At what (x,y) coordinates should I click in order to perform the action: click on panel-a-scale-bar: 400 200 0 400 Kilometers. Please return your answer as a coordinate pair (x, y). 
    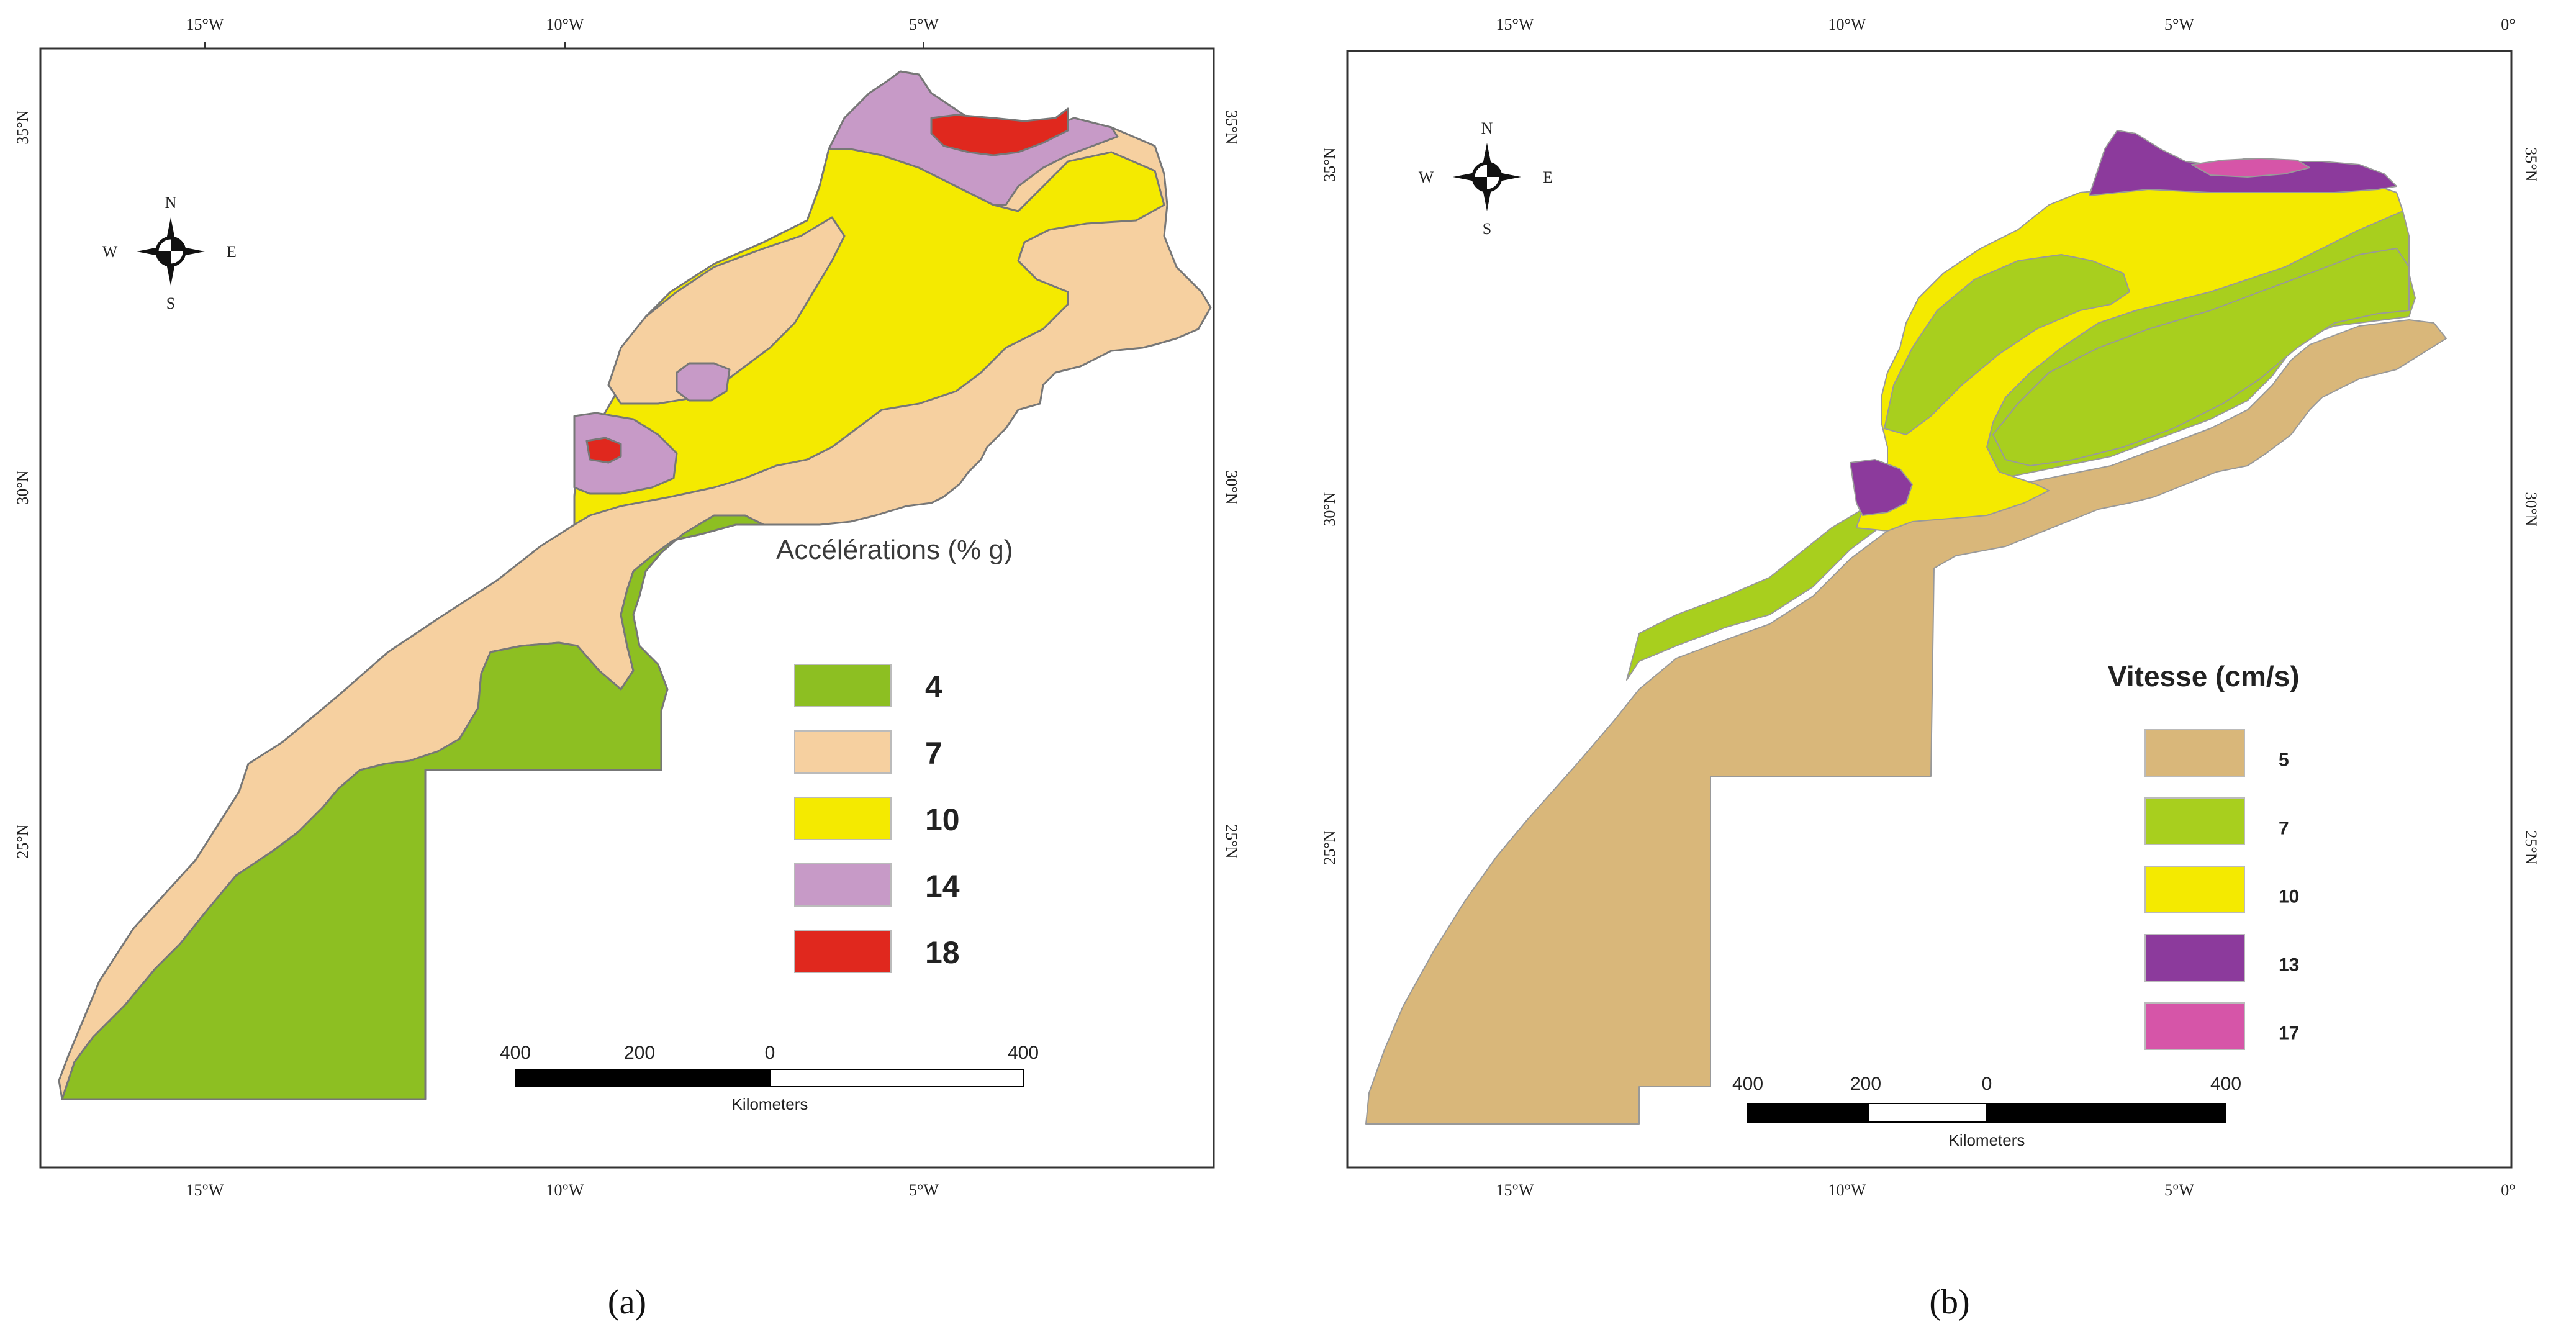
    Looking at the image, I should click on (769, 1078).